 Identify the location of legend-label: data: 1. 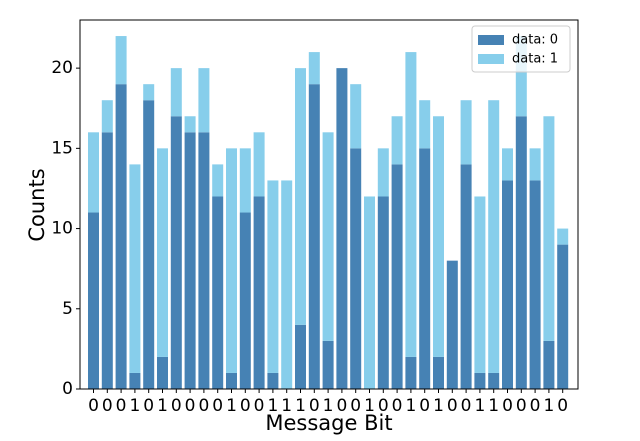
(535, 59).